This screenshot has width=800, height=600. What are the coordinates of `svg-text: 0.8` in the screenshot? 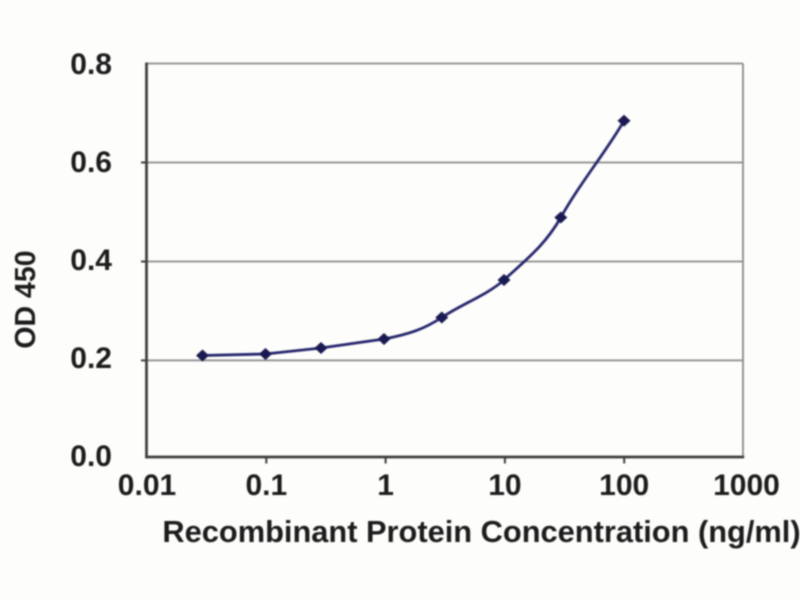 It's located at (91, 64).